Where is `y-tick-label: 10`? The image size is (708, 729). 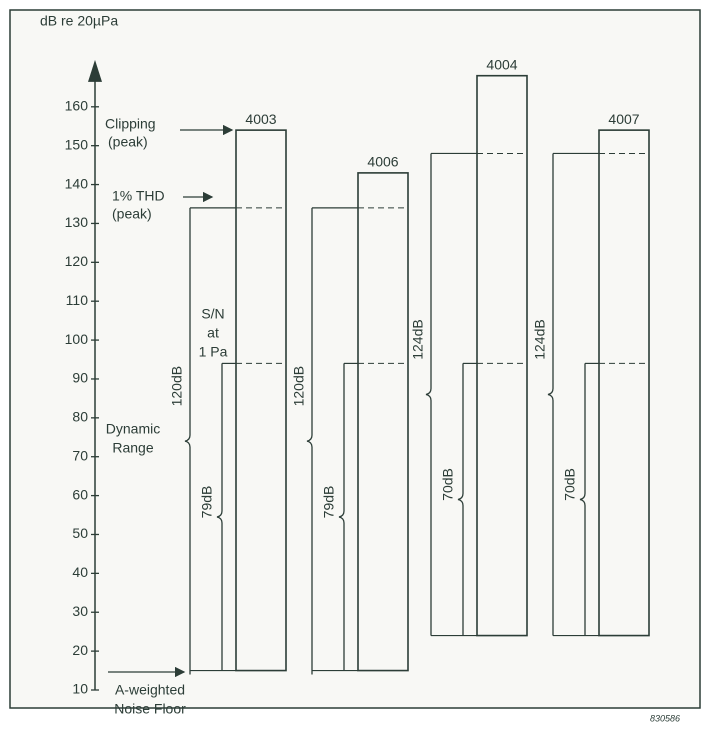
y-tick-label: 10 is located at coordinates (80, 689).